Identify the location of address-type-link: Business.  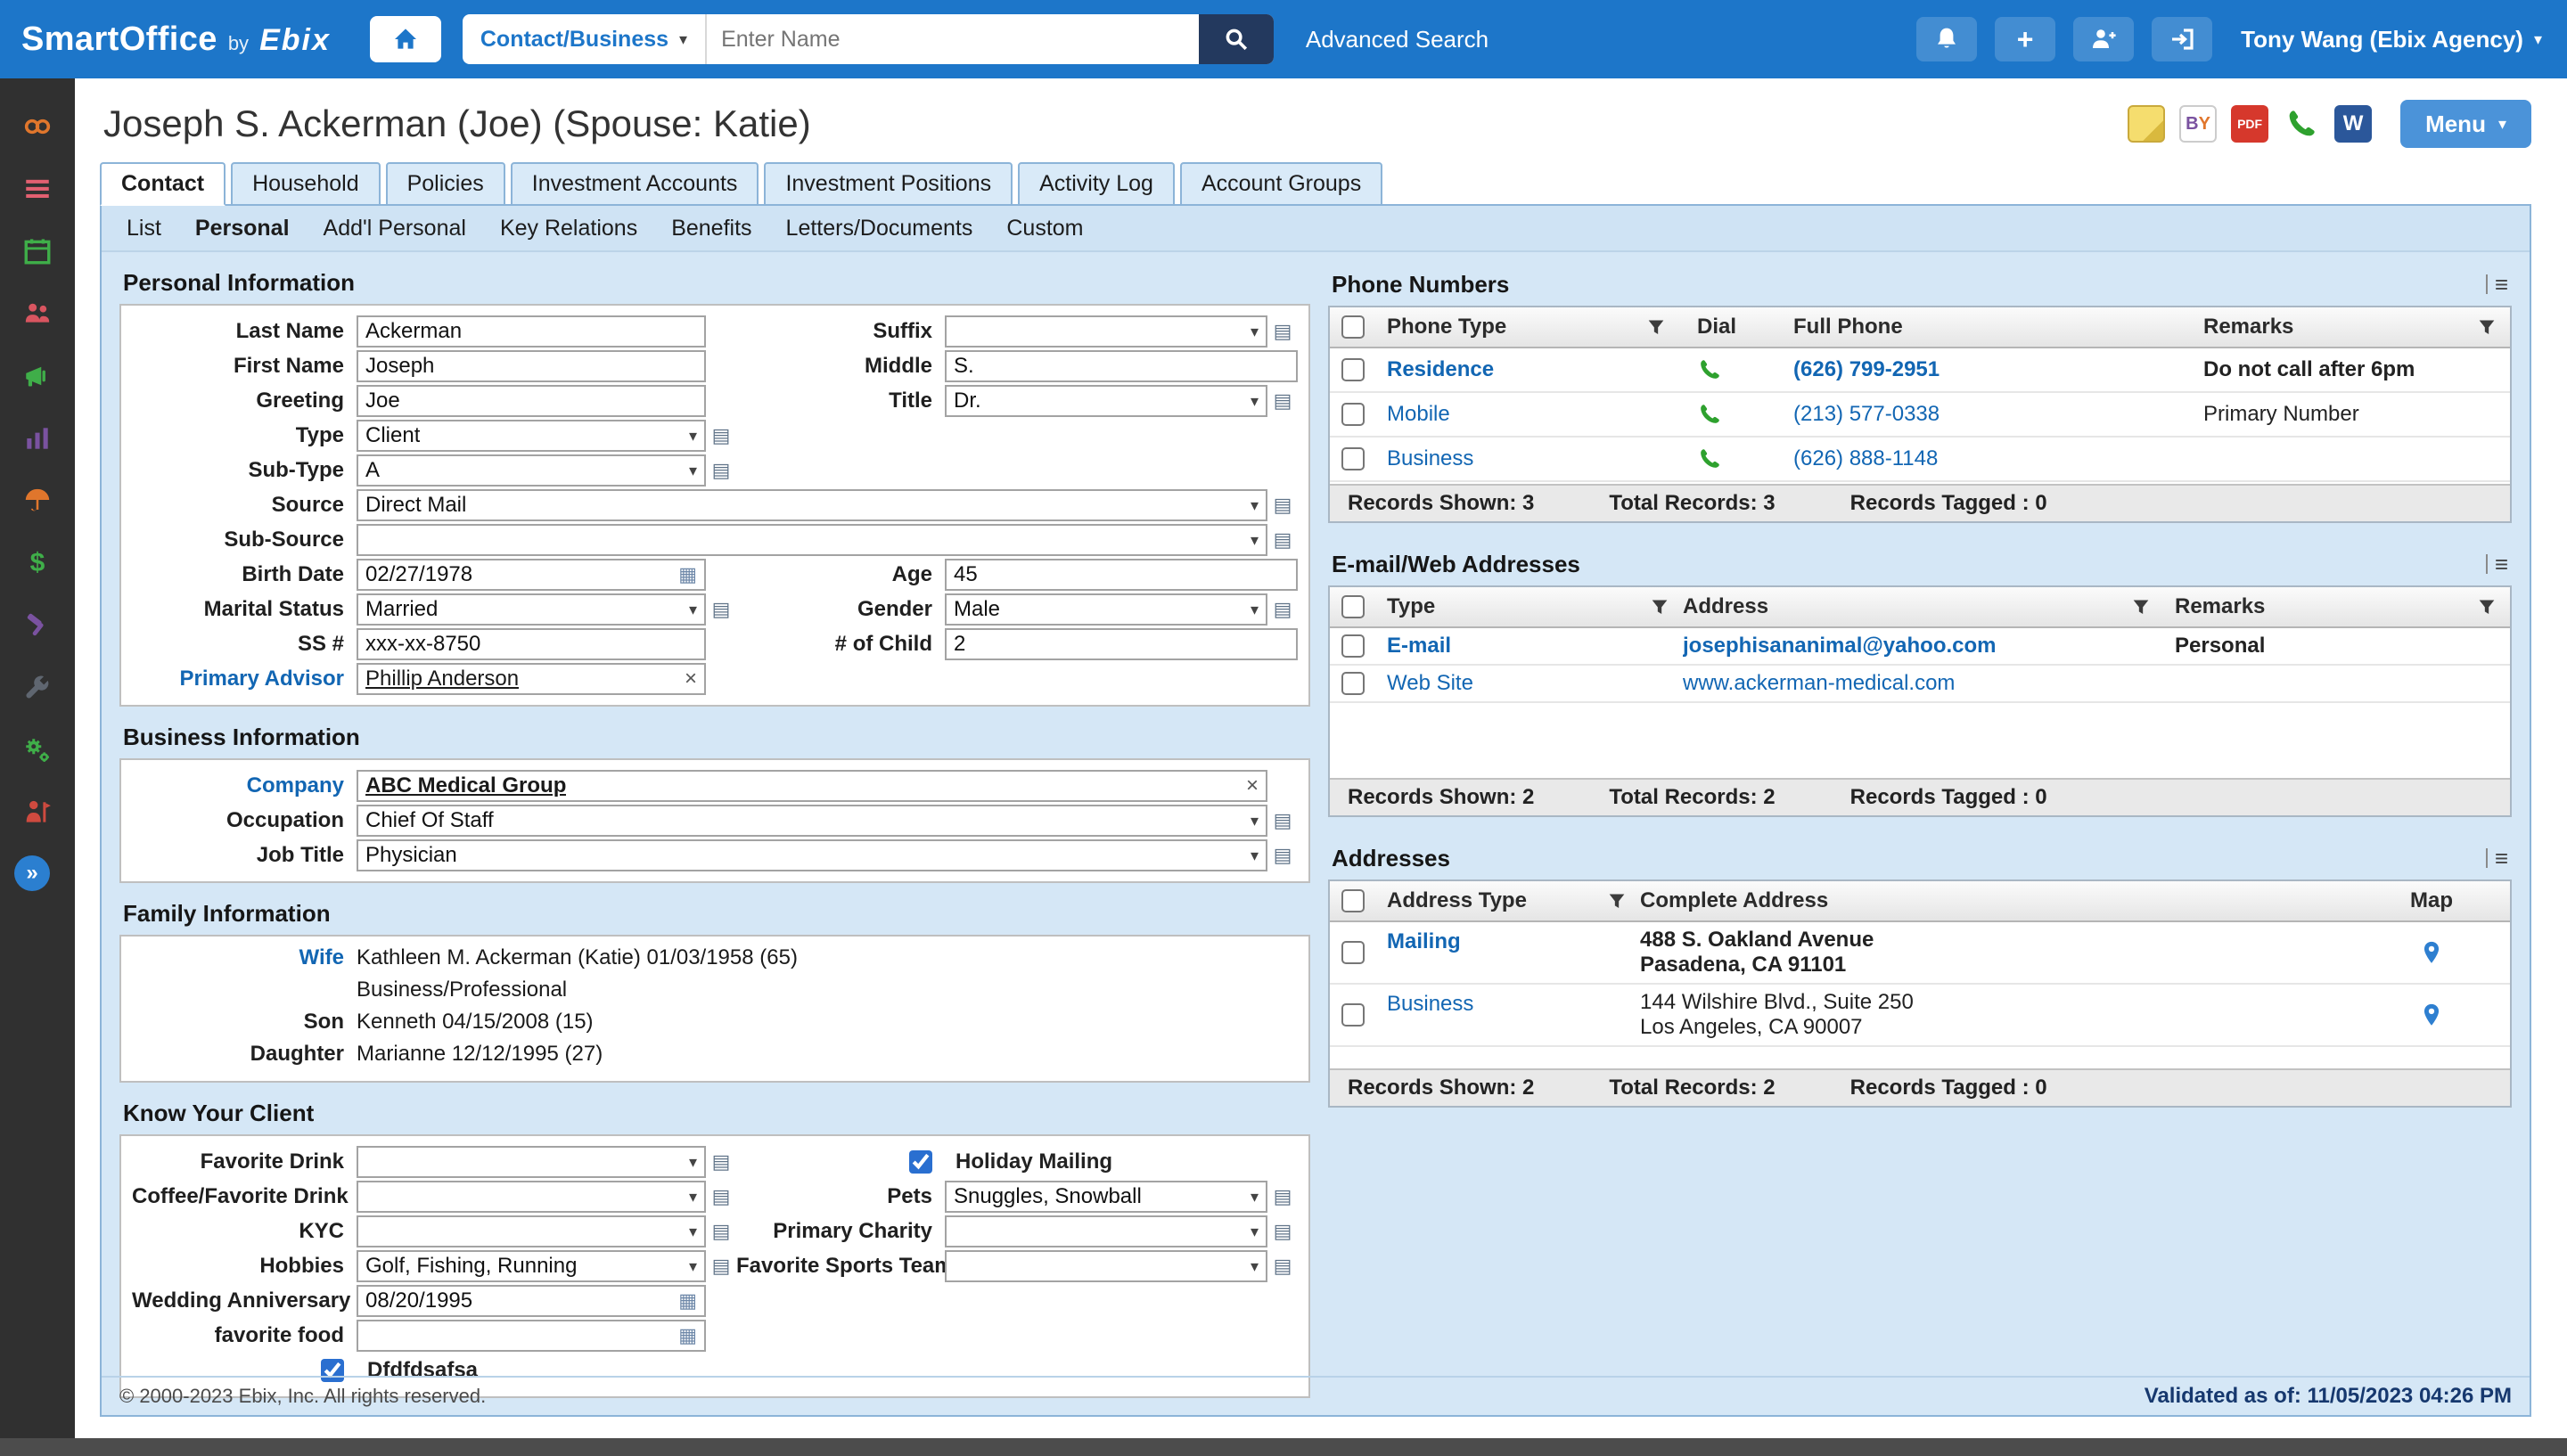
(1430, 1004).